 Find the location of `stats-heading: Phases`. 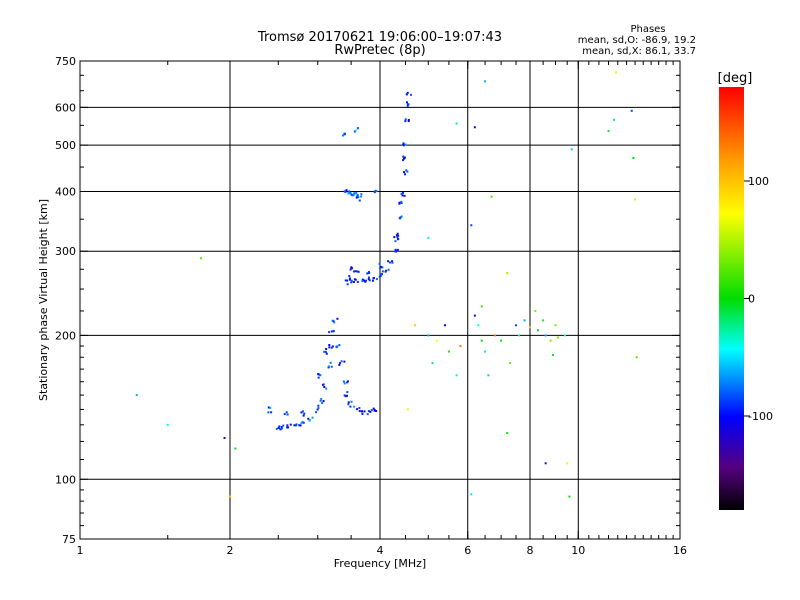

stats-heading: Phases is located at coordinates (647, 29).